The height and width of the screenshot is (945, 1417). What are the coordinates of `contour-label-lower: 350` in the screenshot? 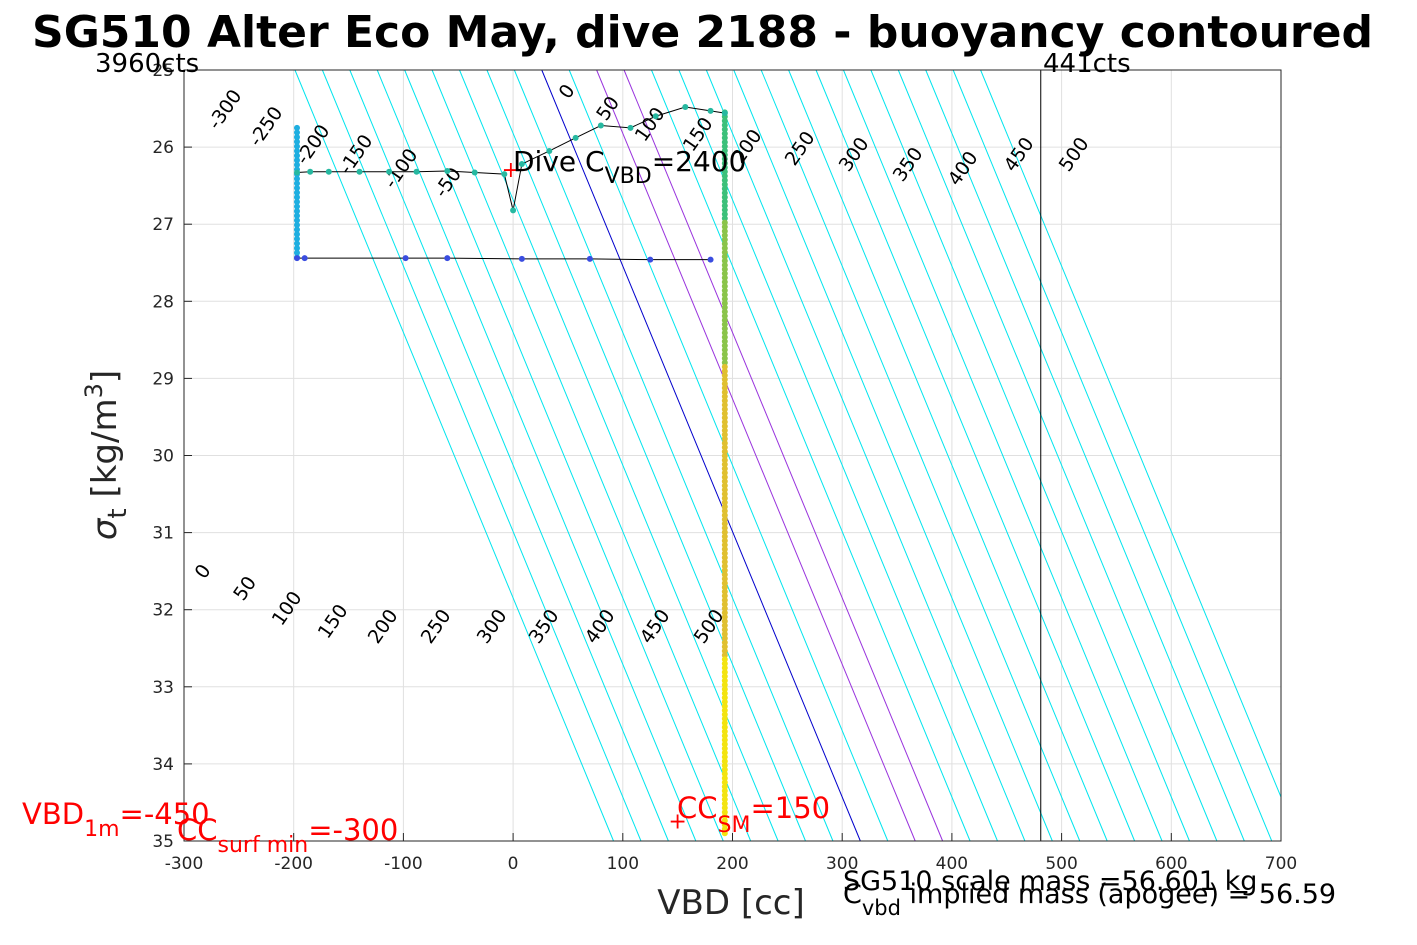 It's located at (544, 626).